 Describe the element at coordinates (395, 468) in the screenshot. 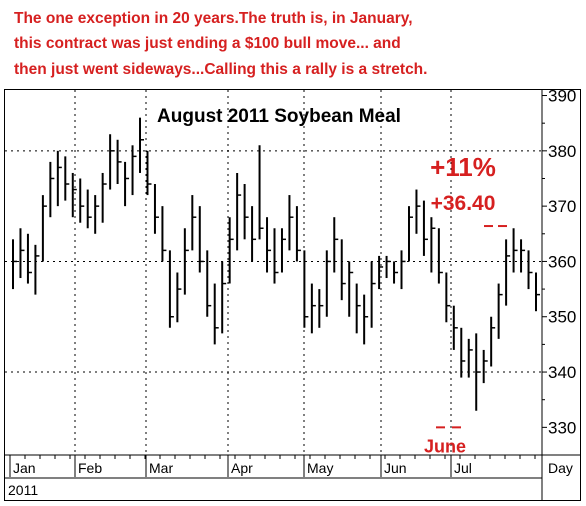

I see `x-tick-label: Jun` at that location.